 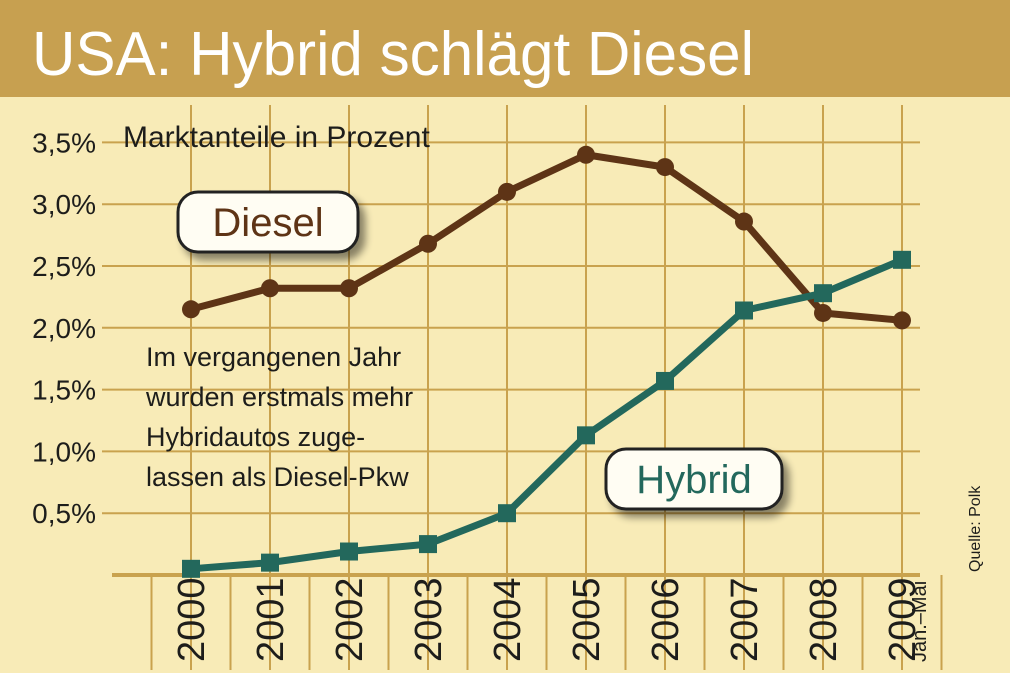 I want to click on y-tick-label: 2,0%, so click(x=64, y=328).